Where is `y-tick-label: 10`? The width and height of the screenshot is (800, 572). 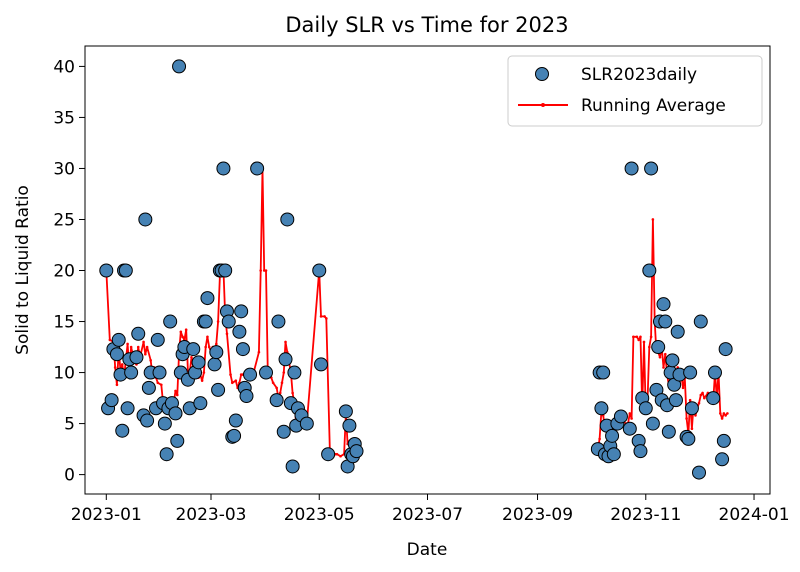
y-tick-label: 10 is located at coordinates (64, 374).